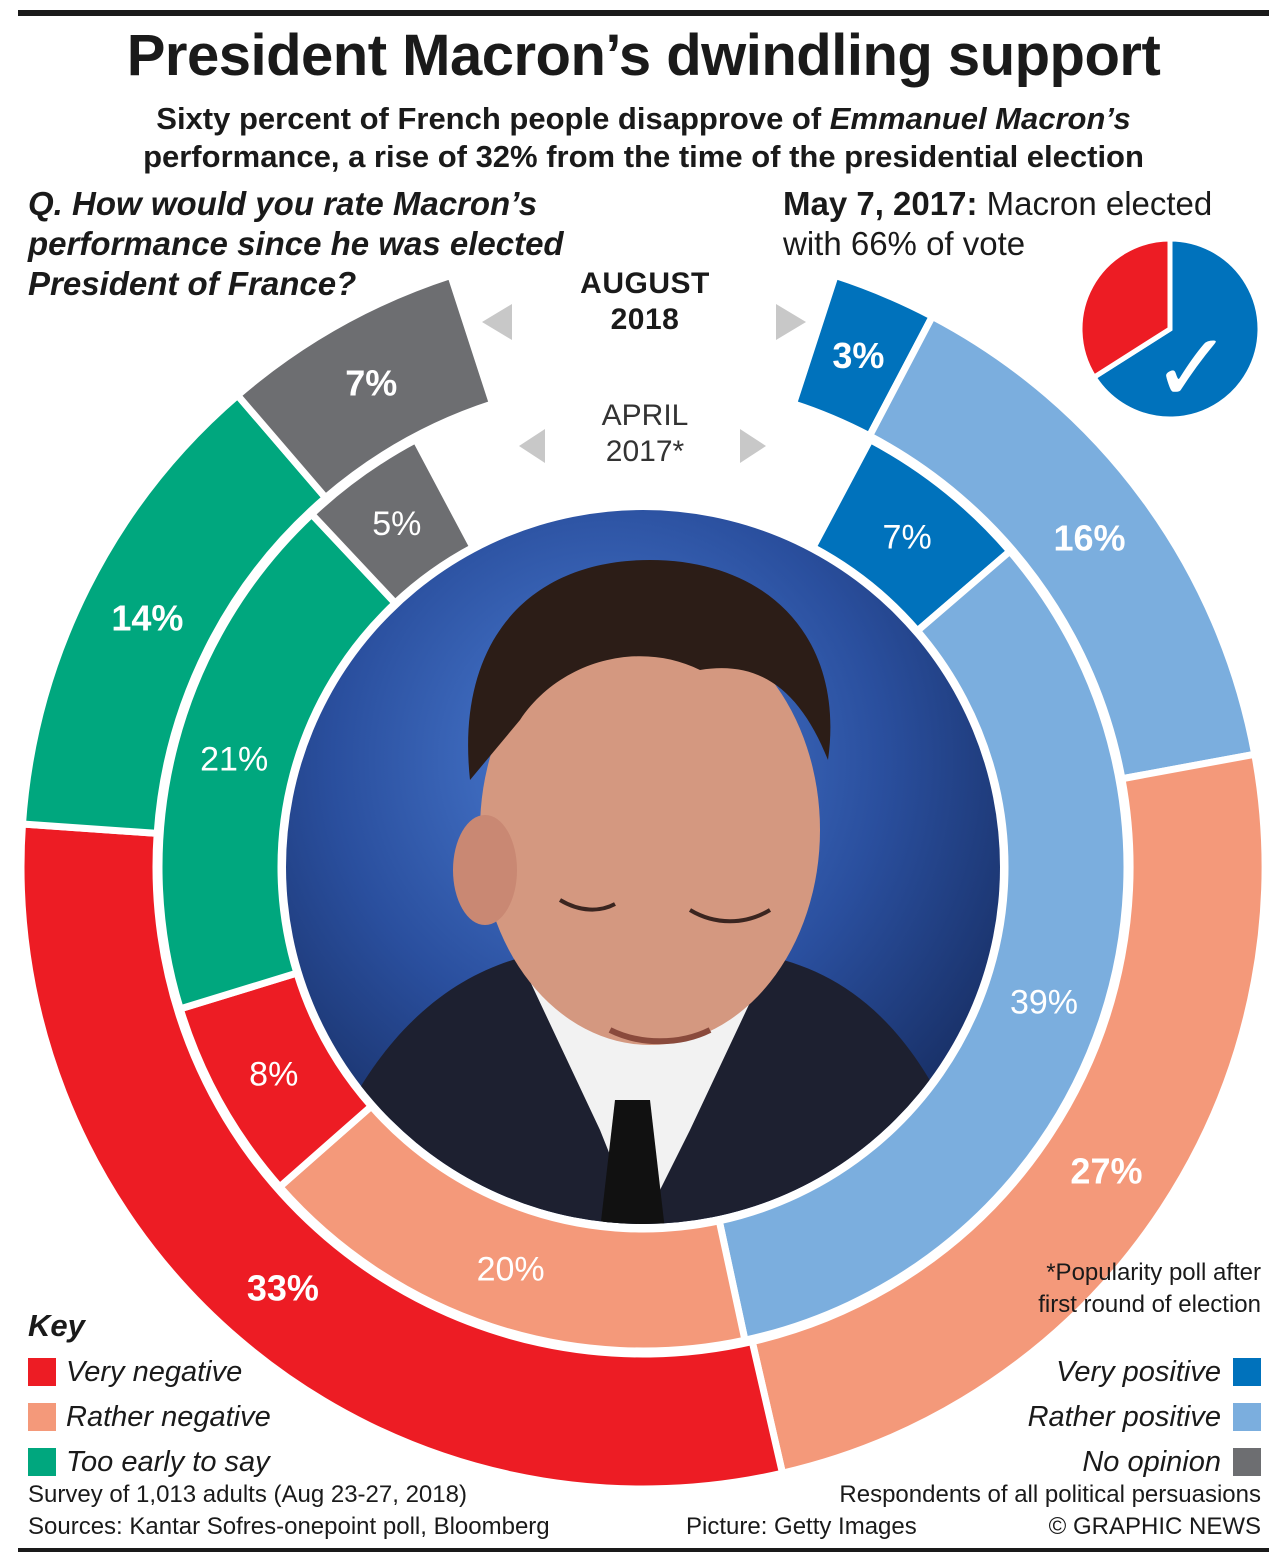 The width and height of the screenshot is (1287, 1559). What do you see at coordinates (234, 759) in the screenshot?
I see `inner-ring-label-too-early: 21%` at bounding box center [234, 759].